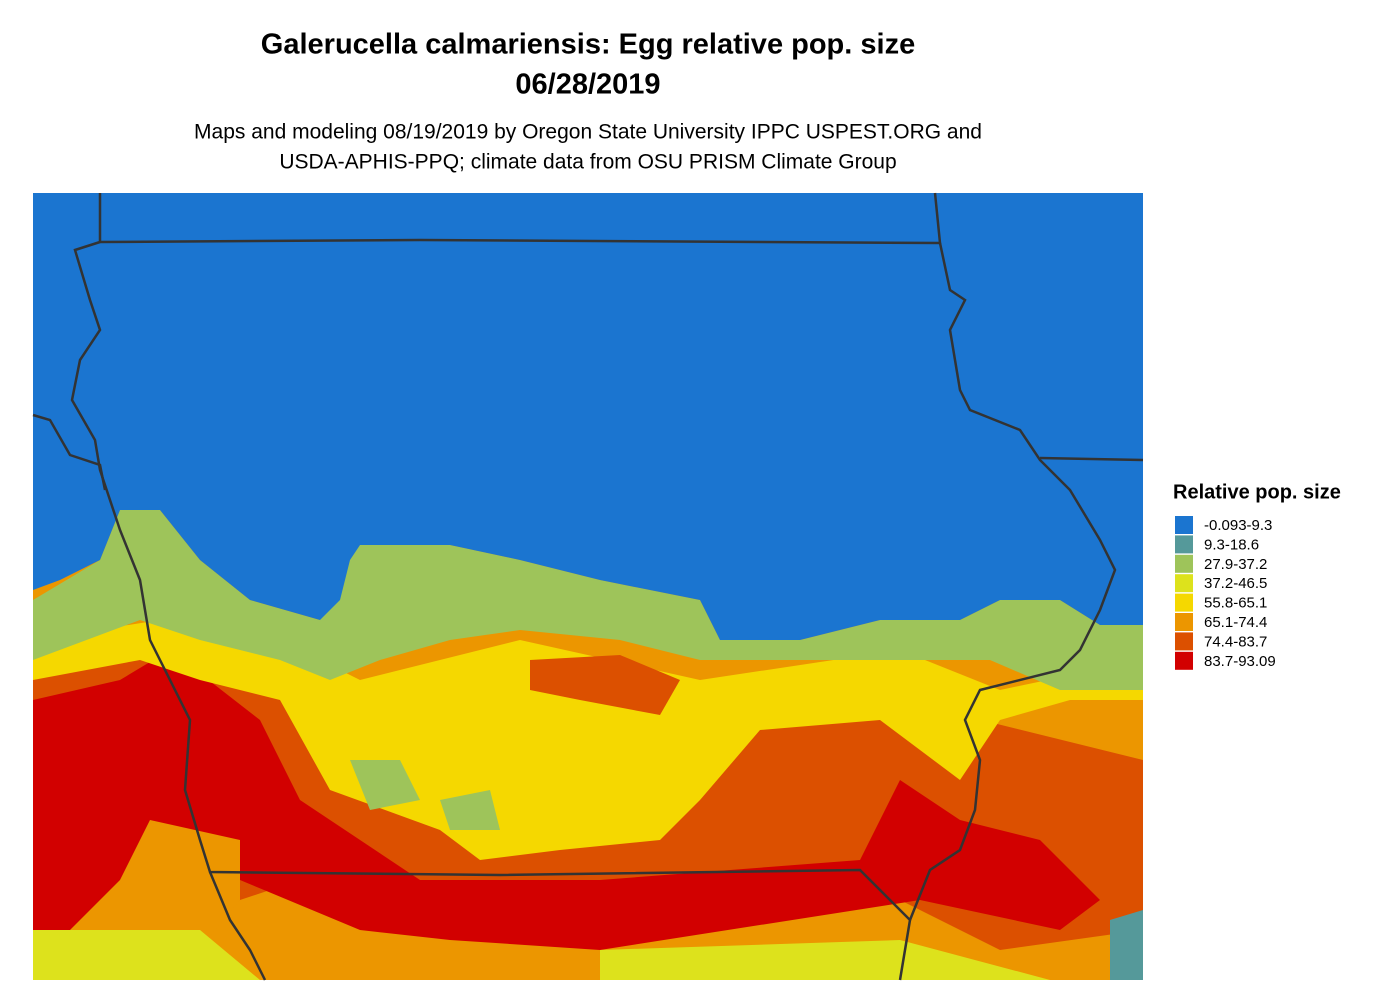  What do you see at coordinates (587, 85) in the screenshot?
I see `date: 06/28/2019` at bounding box center [587, 85].